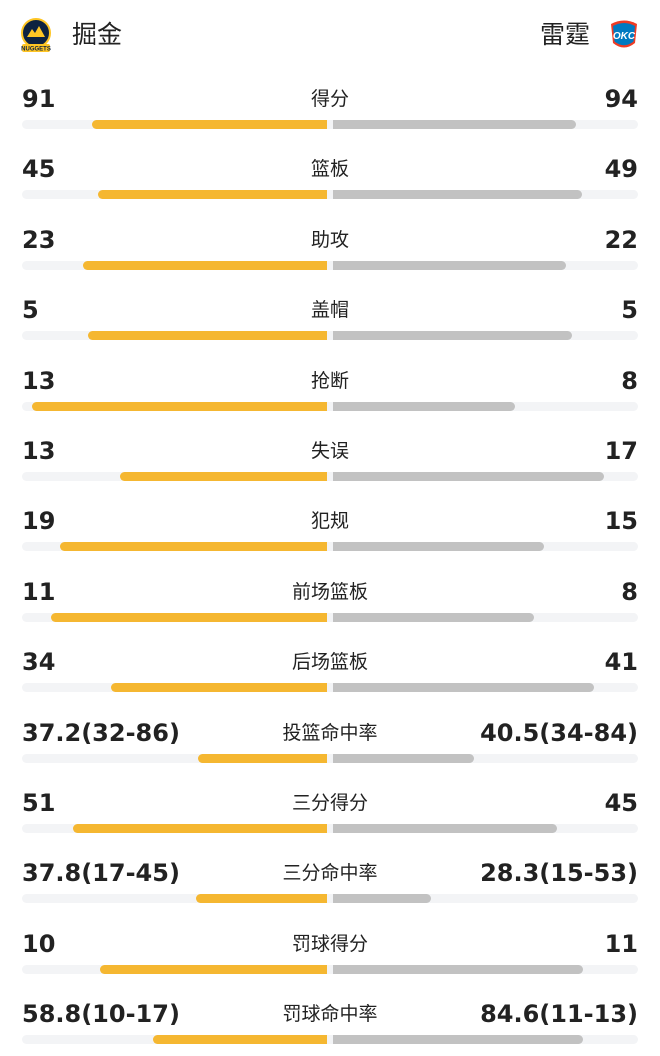 Image resolution: width=660 pixels, height=1056 pixels. What do you see at coordinates (101, 873) in the screenshot?
I see `home-stat-value: 37.8(17-45)` at bounding box center [101, 873].